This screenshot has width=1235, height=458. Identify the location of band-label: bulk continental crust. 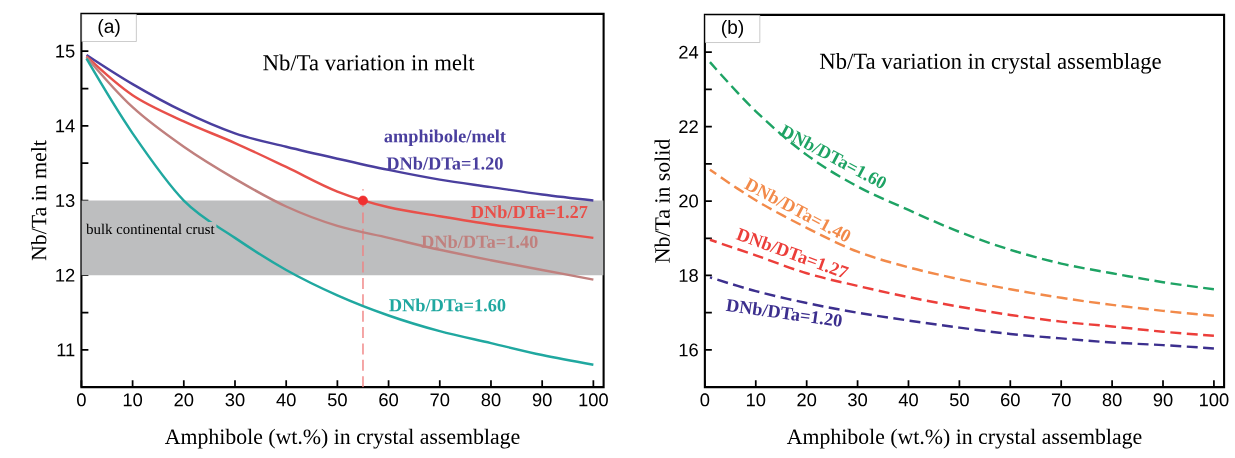
(150, 229).